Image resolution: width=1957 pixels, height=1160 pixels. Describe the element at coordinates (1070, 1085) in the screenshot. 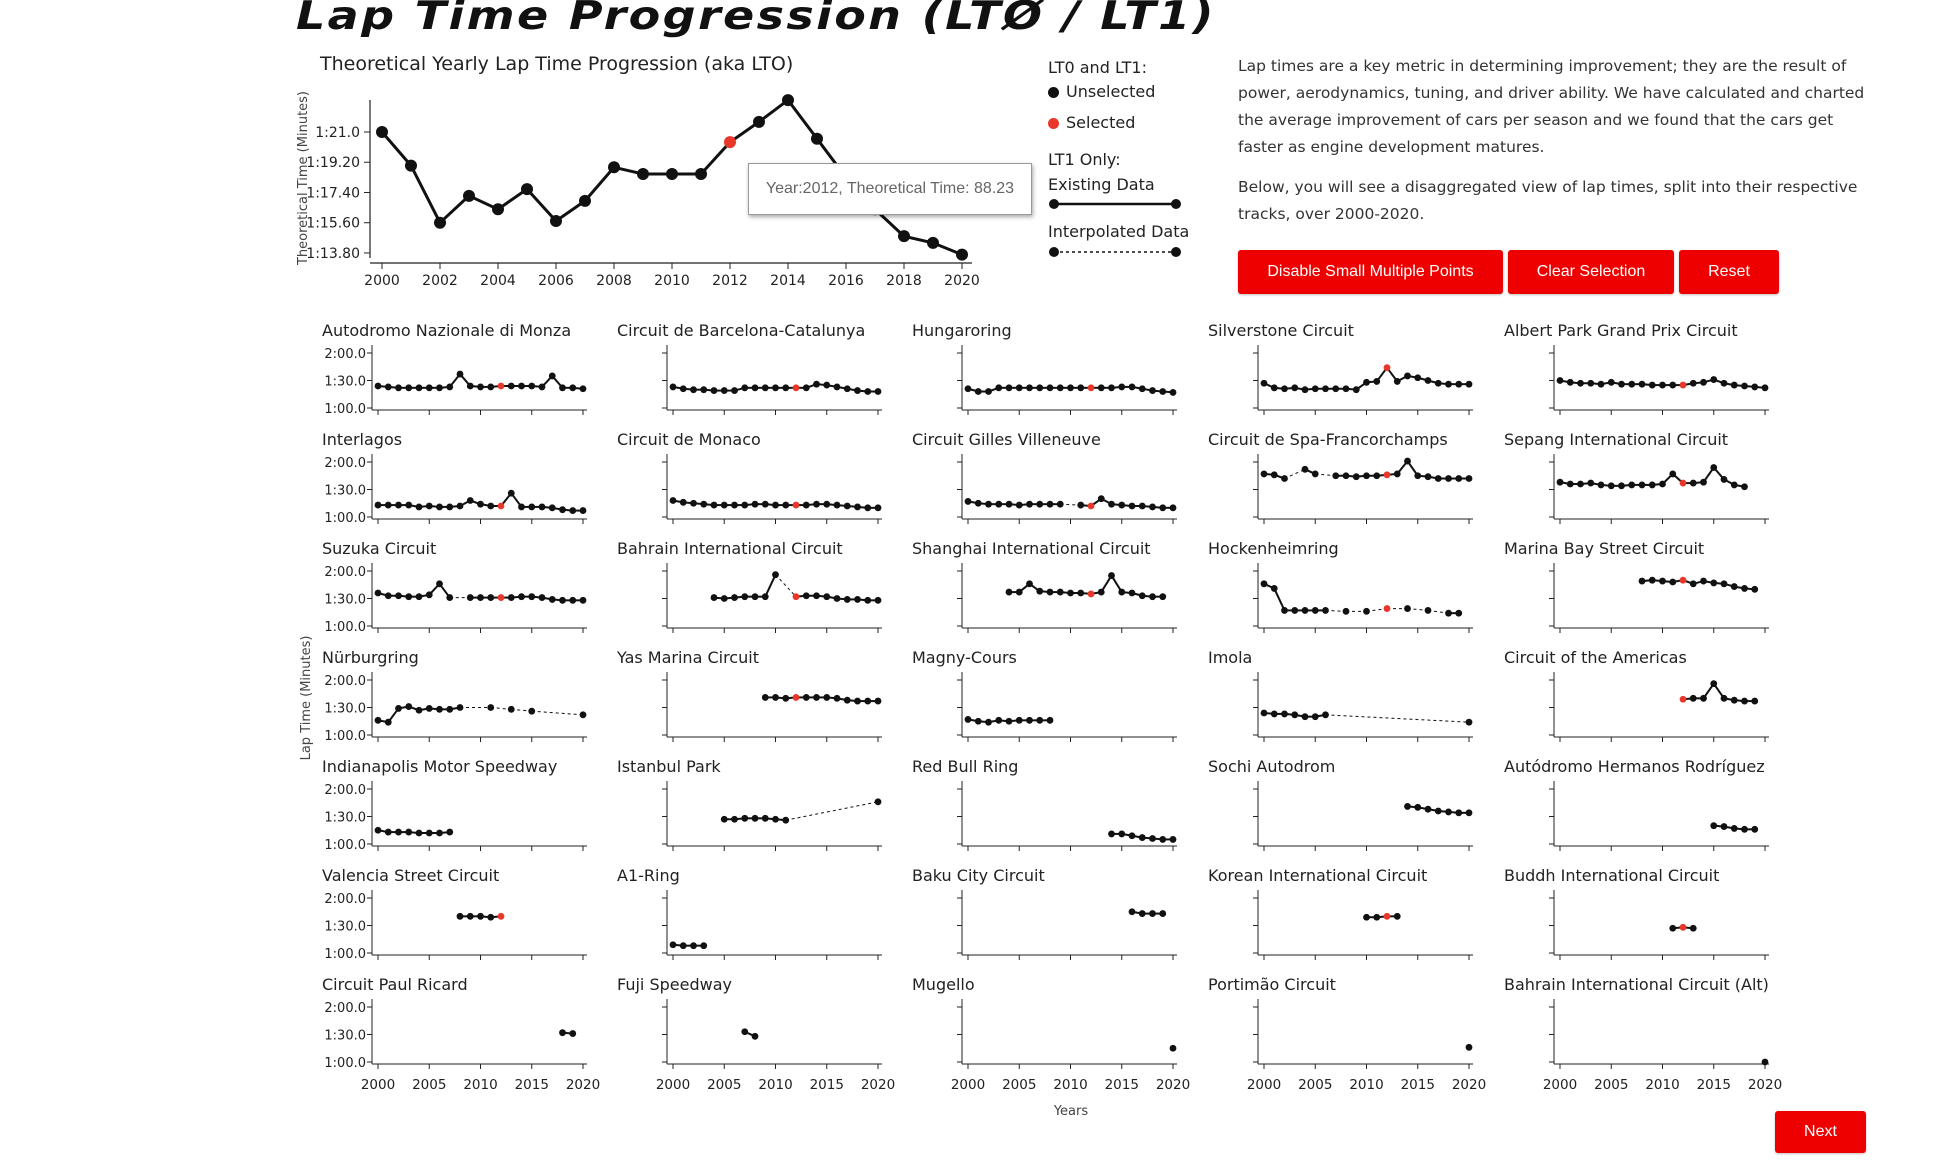

I see `track-x-tick-label: 2010` at that location.